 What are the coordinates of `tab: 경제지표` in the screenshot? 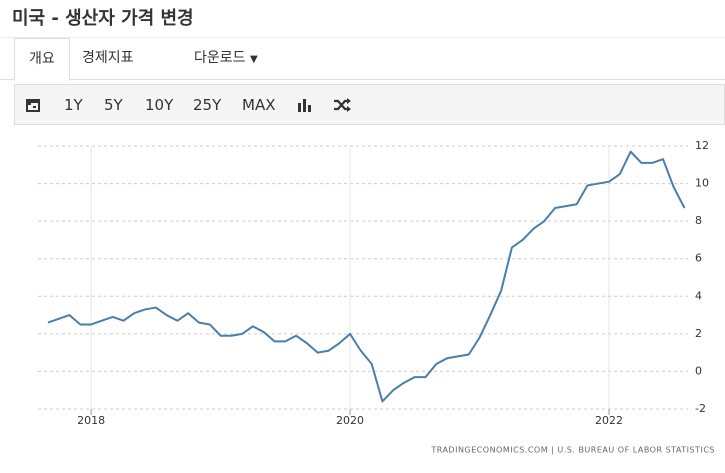 It's located at (108, 58).